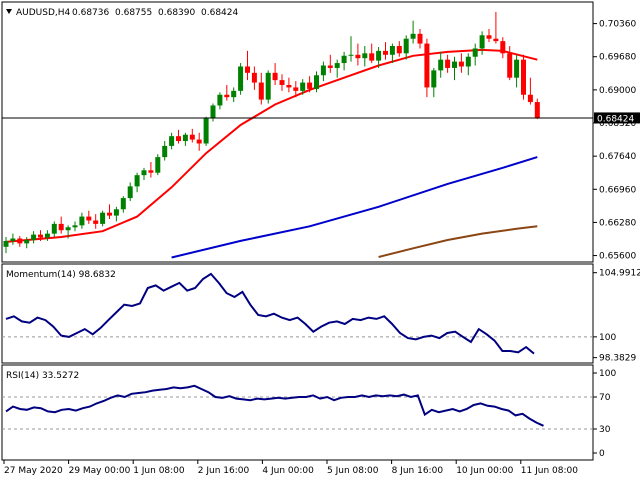  What do you see at coordinates (617, 124) in the screenshot?
I see `price-tick-label: 0.68320` at bounding box center [617, 124].